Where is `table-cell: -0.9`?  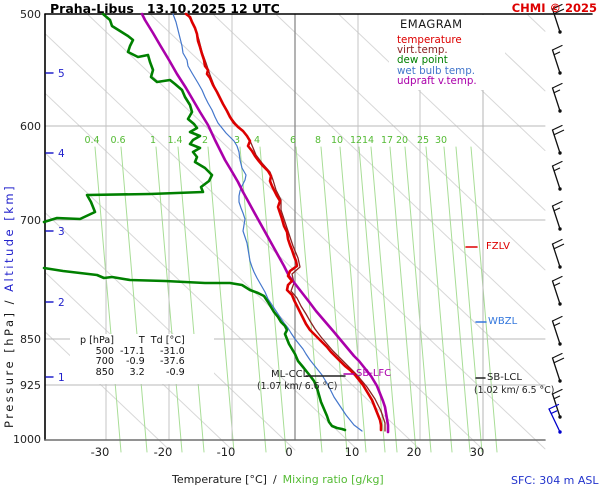
table-cell: -0.9 is located at coordinates (175, 372).